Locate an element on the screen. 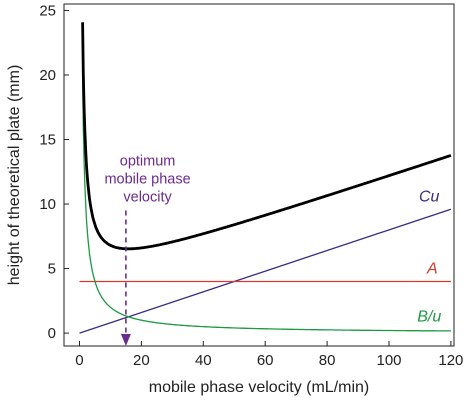 The image size is (474, 402). x-tick-label: 80 is located at coordinates (327, 360).